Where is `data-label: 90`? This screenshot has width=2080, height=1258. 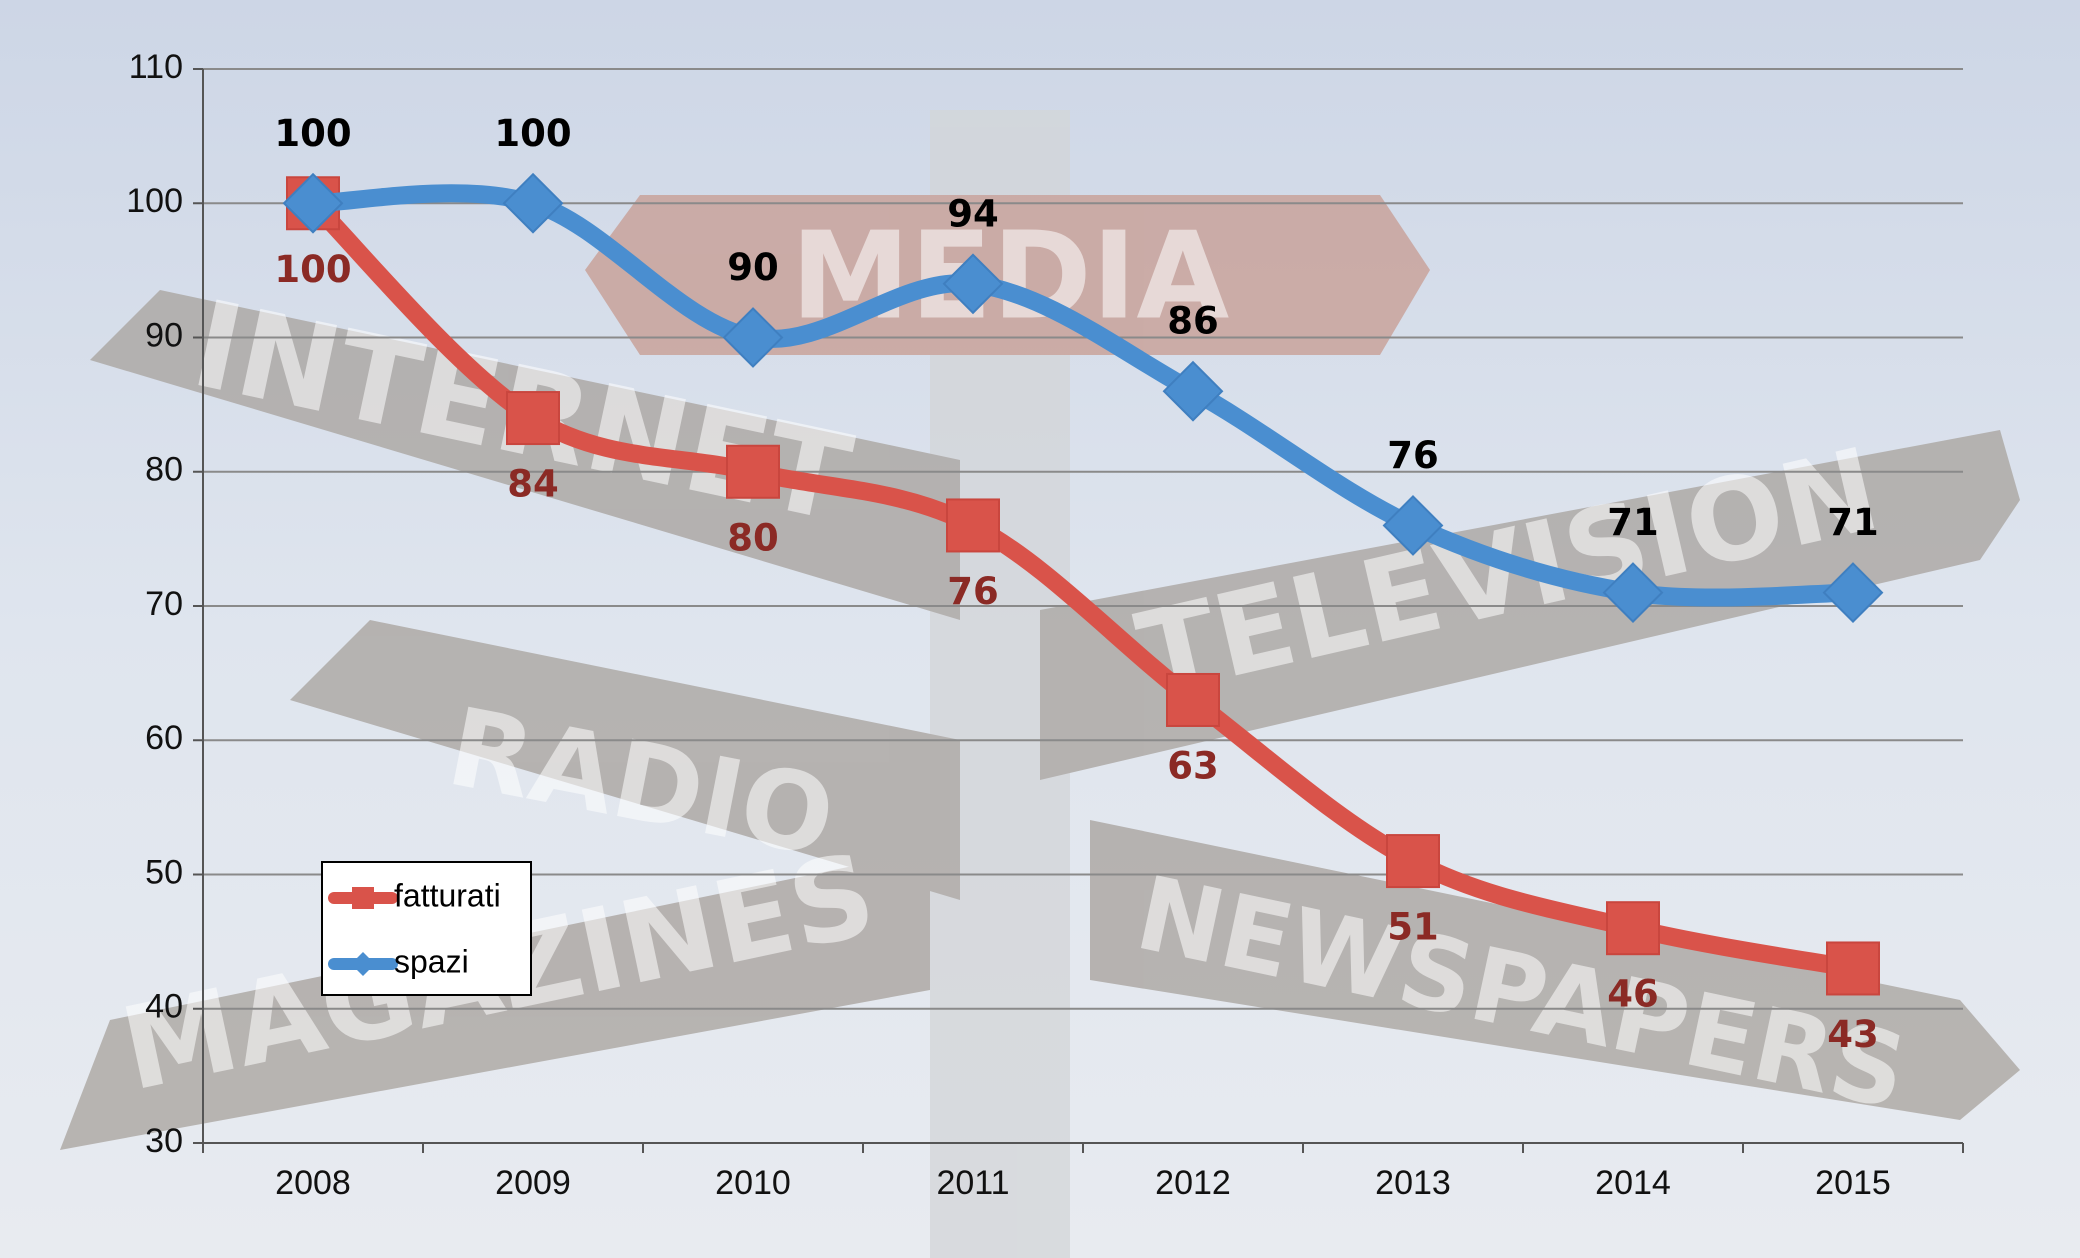
data-label: 90 is located at coordinates (753, 267).